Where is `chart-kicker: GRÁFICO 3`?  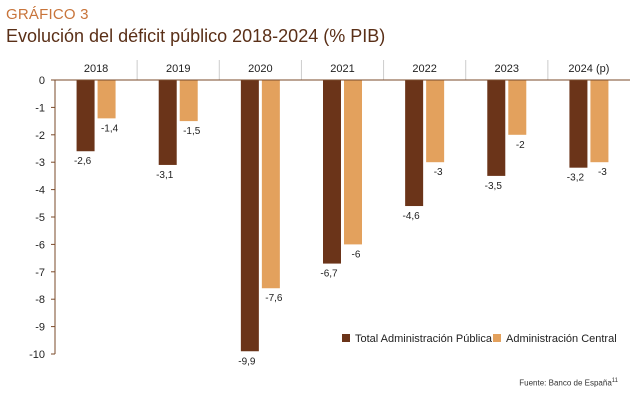 chart-kicker: GRÁFICO 3 is located at coordinates (47, 14).